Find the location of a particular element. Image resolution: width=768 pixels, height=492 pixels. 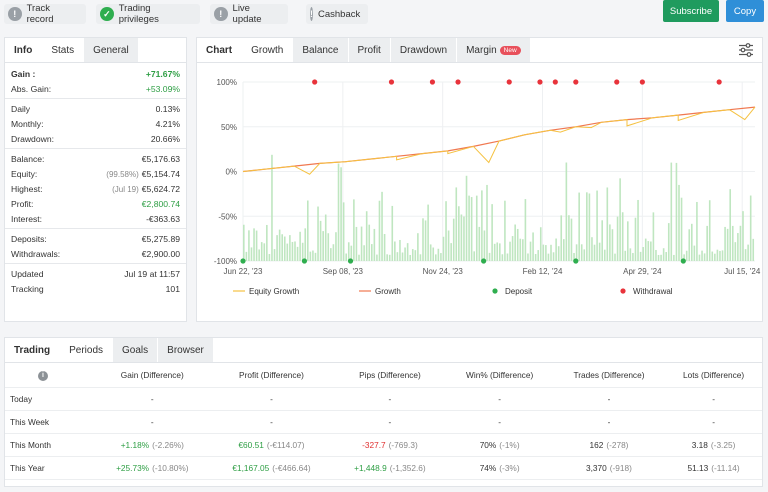

badge-cashback: ! Cashback is located at coordinates (337, 14).